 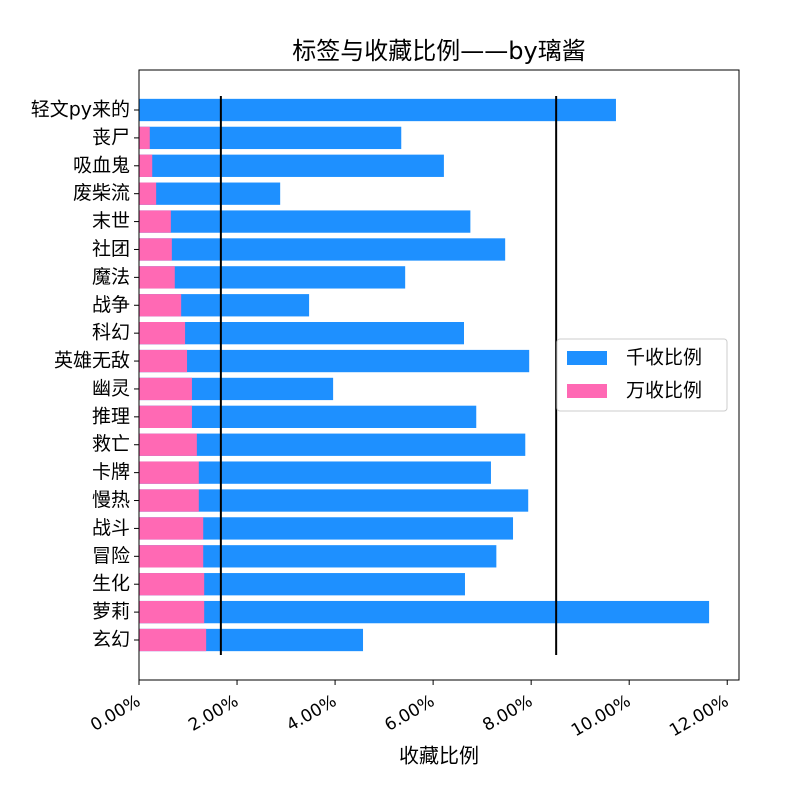 I want to click on y-tick-label: 战斗, so click(x=111, y=528).